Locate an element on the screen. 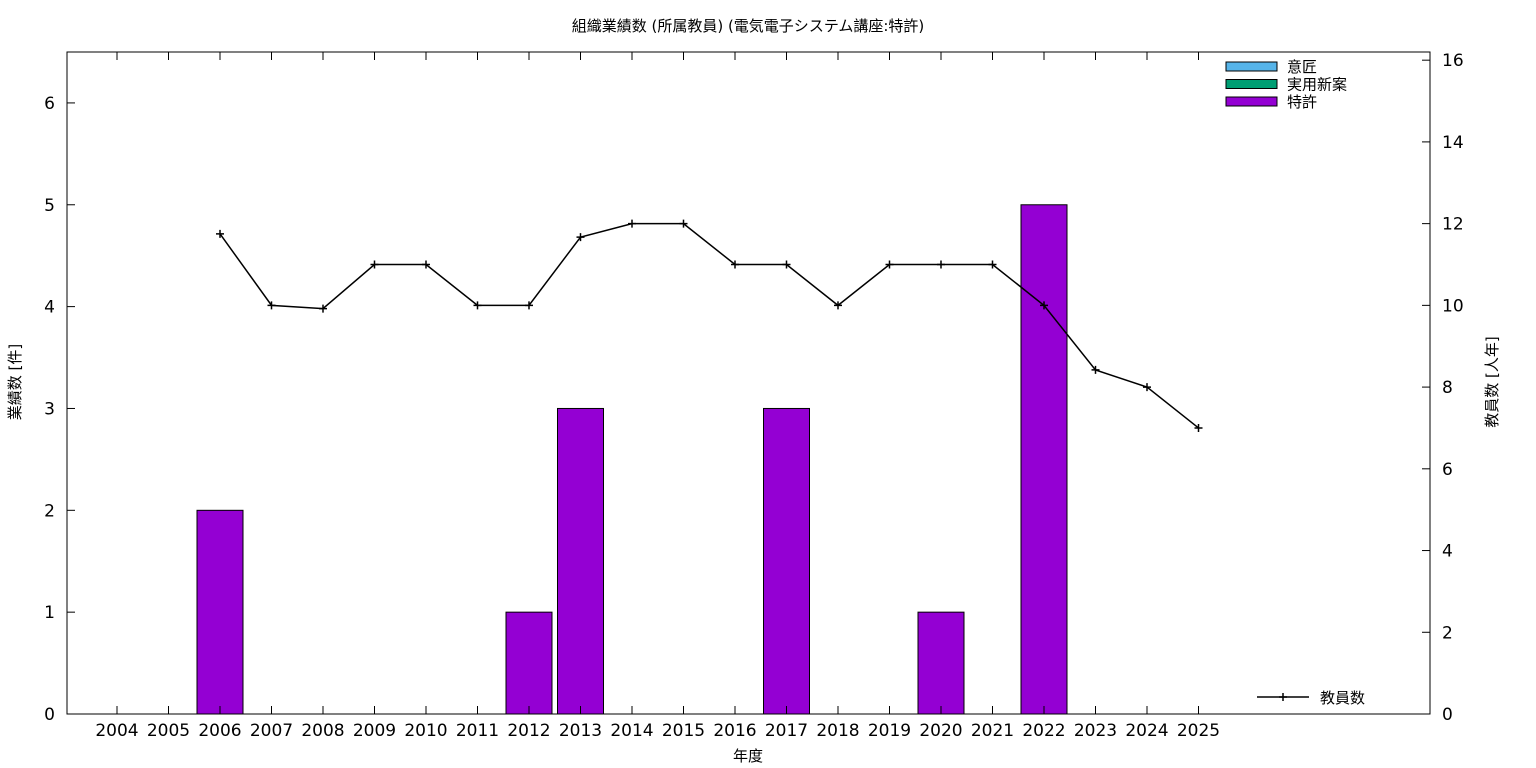 The image size is (1536, 768). x-tick-label: 2004 is located at coordinates (116, 731).